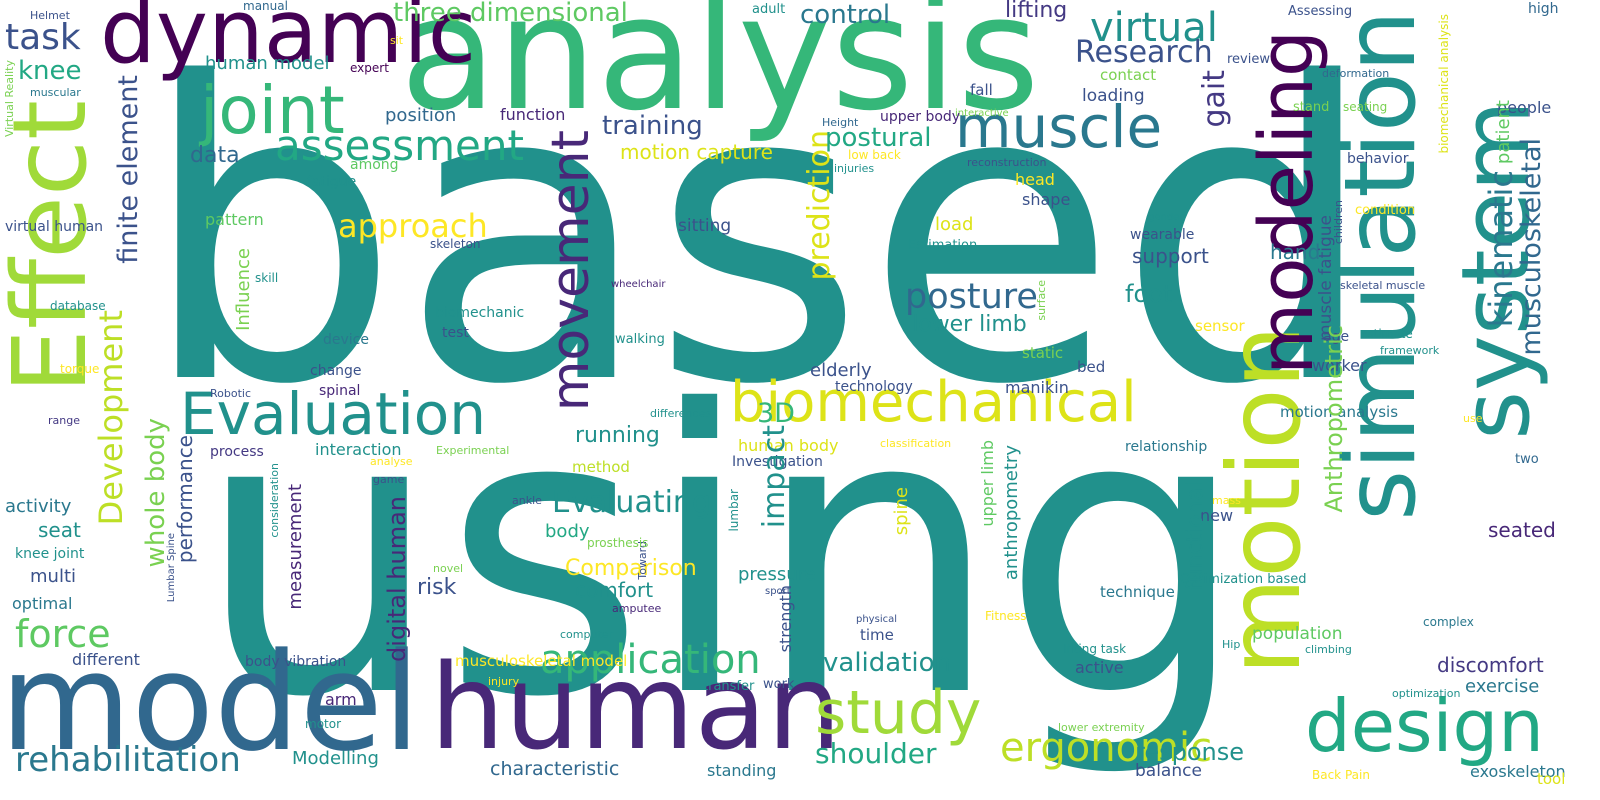 The width and height of the screenshot is (1600, 800). I want to click on word-knee-joint: knee joint, so click(50, 554).